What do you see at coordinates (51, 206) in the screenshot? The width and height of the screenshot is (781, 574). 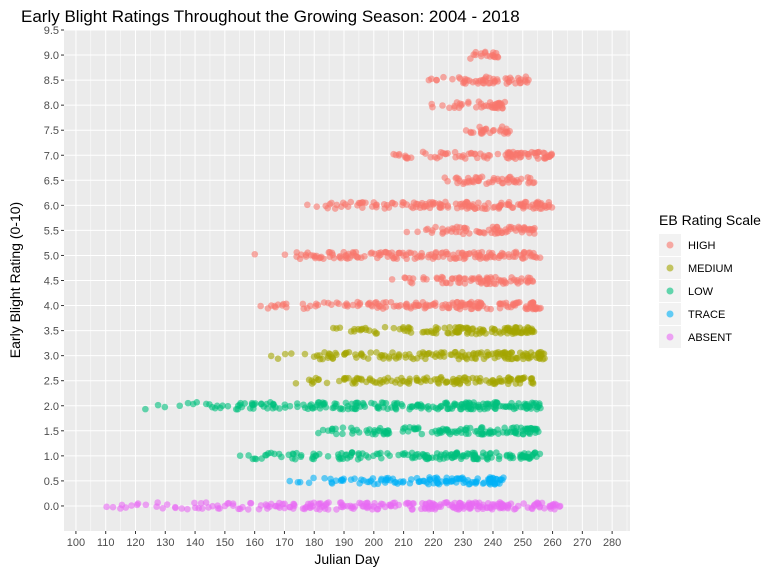 I see `y-tick-label: 6.0` at bounding box center [51, 206].